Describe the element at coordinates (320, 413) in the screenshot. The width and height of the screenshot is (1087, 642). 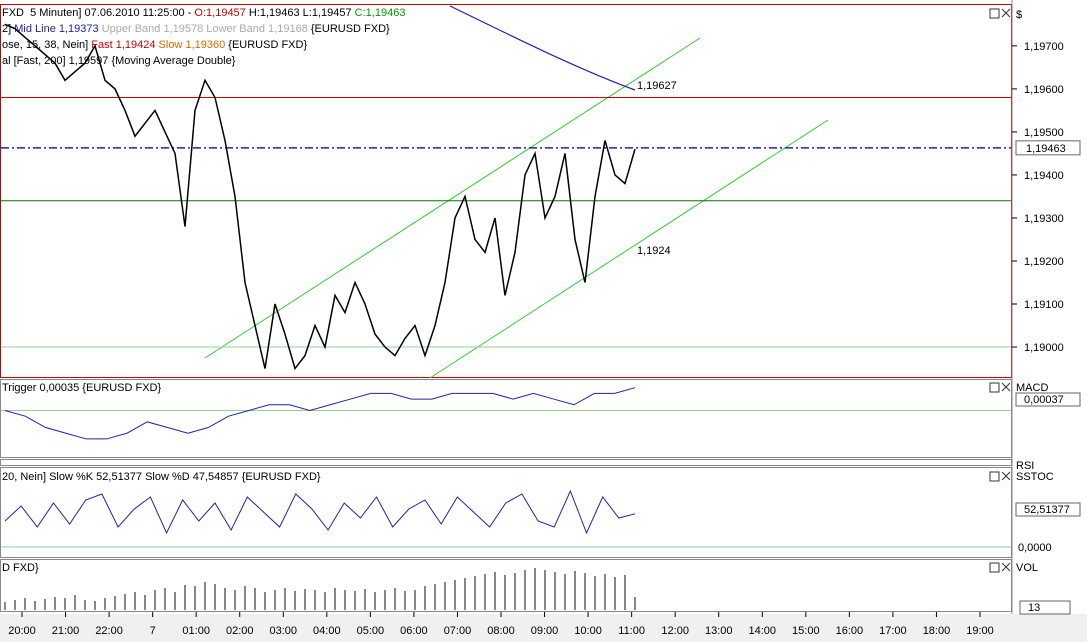
I see `macd-line` at that location.